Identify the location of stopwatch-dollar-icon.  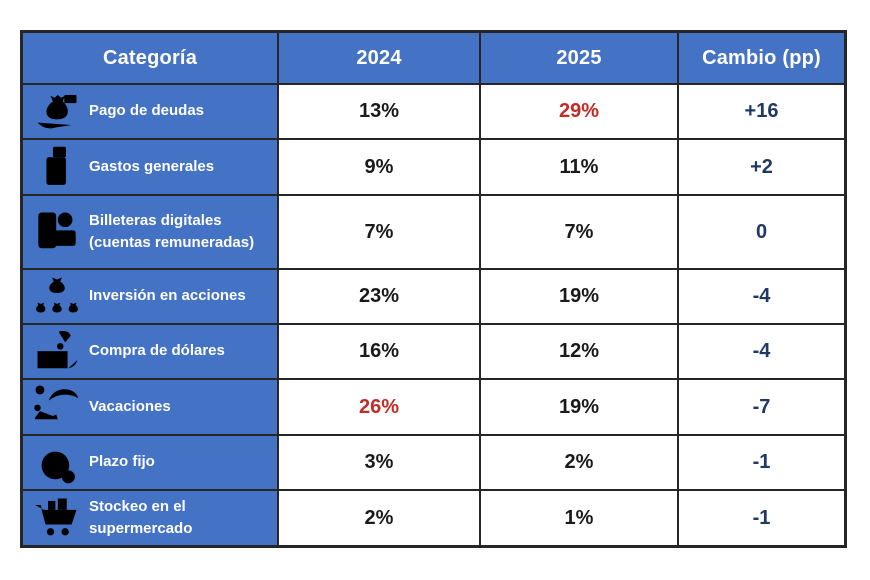
(57, 463).